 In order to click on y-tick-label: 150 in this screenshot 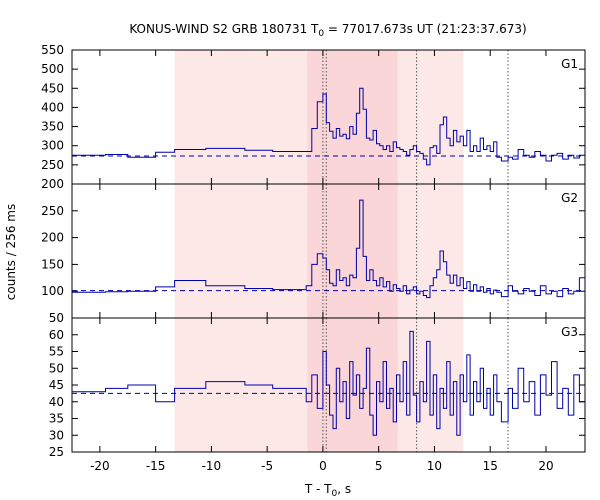, I will do `click(52, 264)`.